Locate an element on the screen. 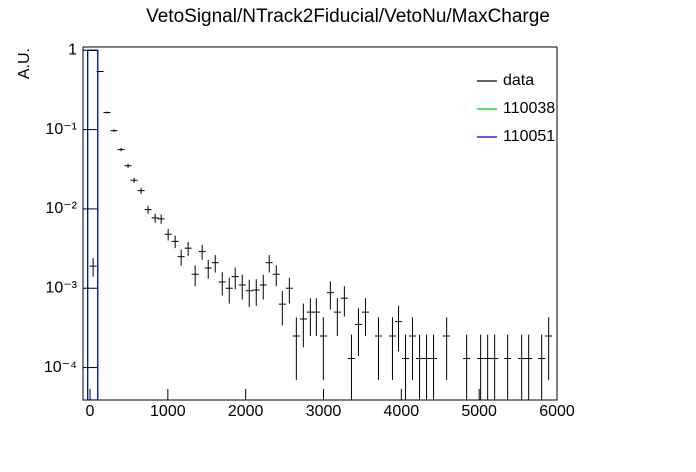  legend-label: 110051 is located at coordinates (529, 136).